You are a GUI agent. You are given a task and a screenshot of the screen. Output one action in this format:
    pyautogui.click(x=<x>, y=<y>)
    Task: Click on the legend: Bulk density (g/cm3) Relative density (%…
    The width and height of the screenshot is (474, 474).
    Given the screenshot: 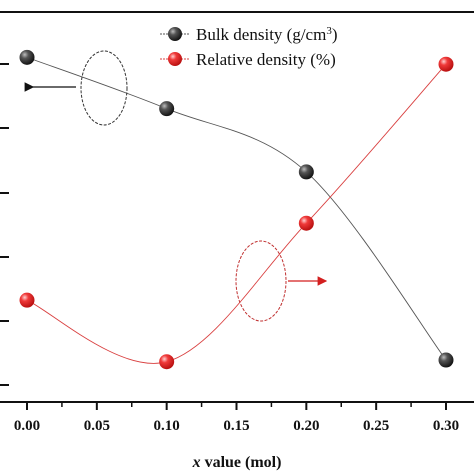 What is the action you would take?
    pyautogui.click(x=249, y=47)
    